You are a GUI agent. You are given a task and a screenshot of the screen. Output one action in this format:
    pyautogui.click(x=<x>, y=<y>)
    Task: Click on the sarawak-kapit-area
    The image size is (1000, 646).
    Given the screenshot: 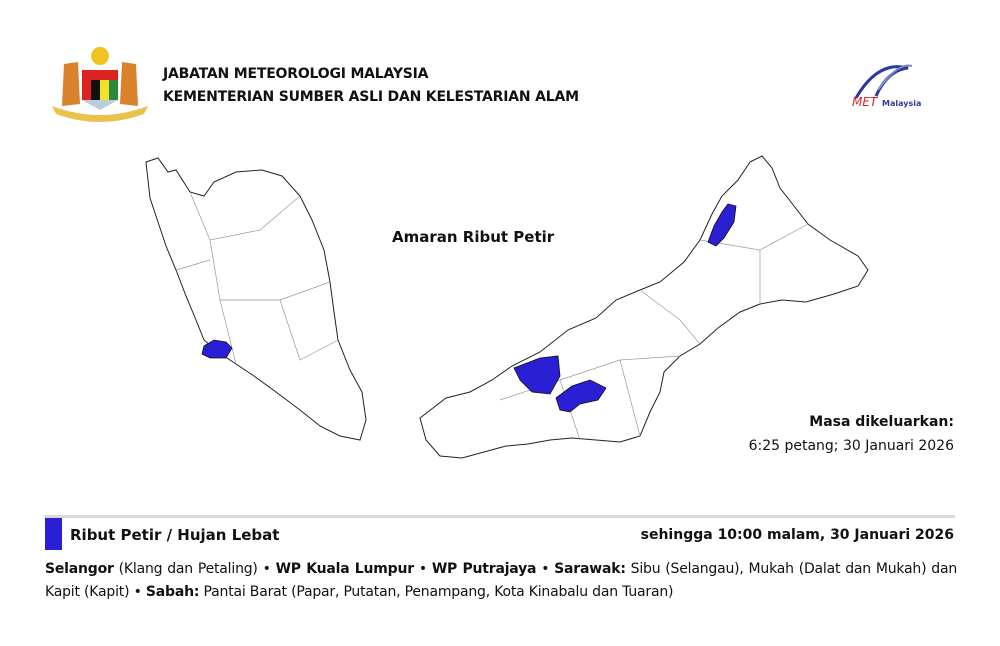 What is the action you would take?
    pyautogui.click(x=581, y=396)
    